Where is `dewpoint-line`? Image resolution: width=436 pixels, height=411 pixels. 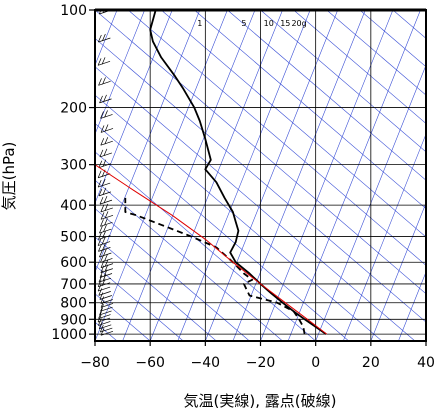 dewpoint-line is located at coordinates (215, 266).